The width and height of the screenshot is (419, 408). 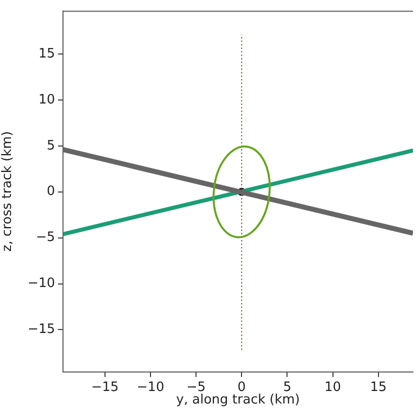 I want to click on y-tick-label: 10, so click(x=46, y=100).